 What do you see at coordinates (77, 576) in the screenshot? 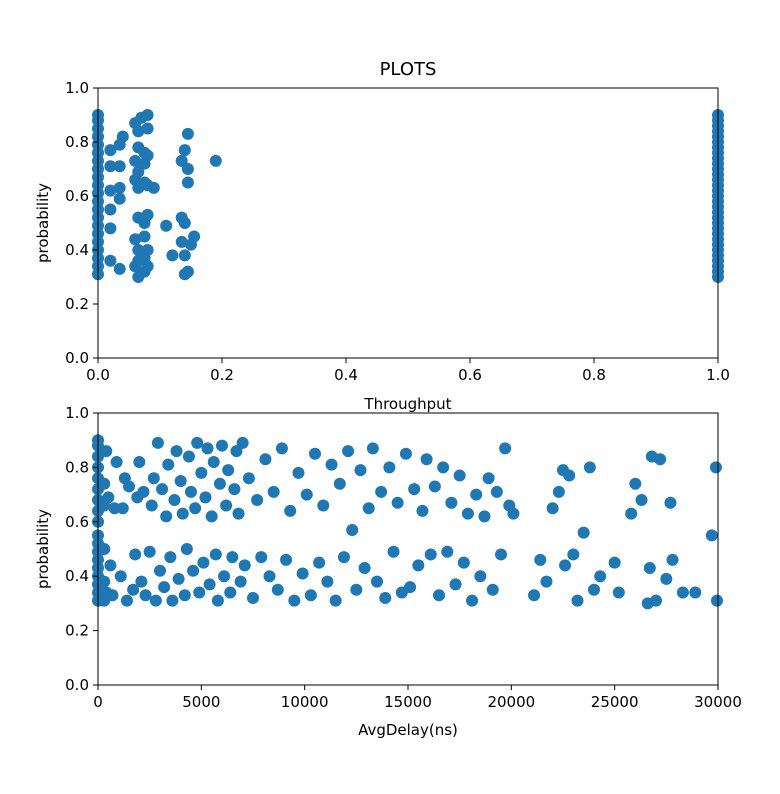
I see `y-tick-label: 0.4` at bounding box center [77, 576].